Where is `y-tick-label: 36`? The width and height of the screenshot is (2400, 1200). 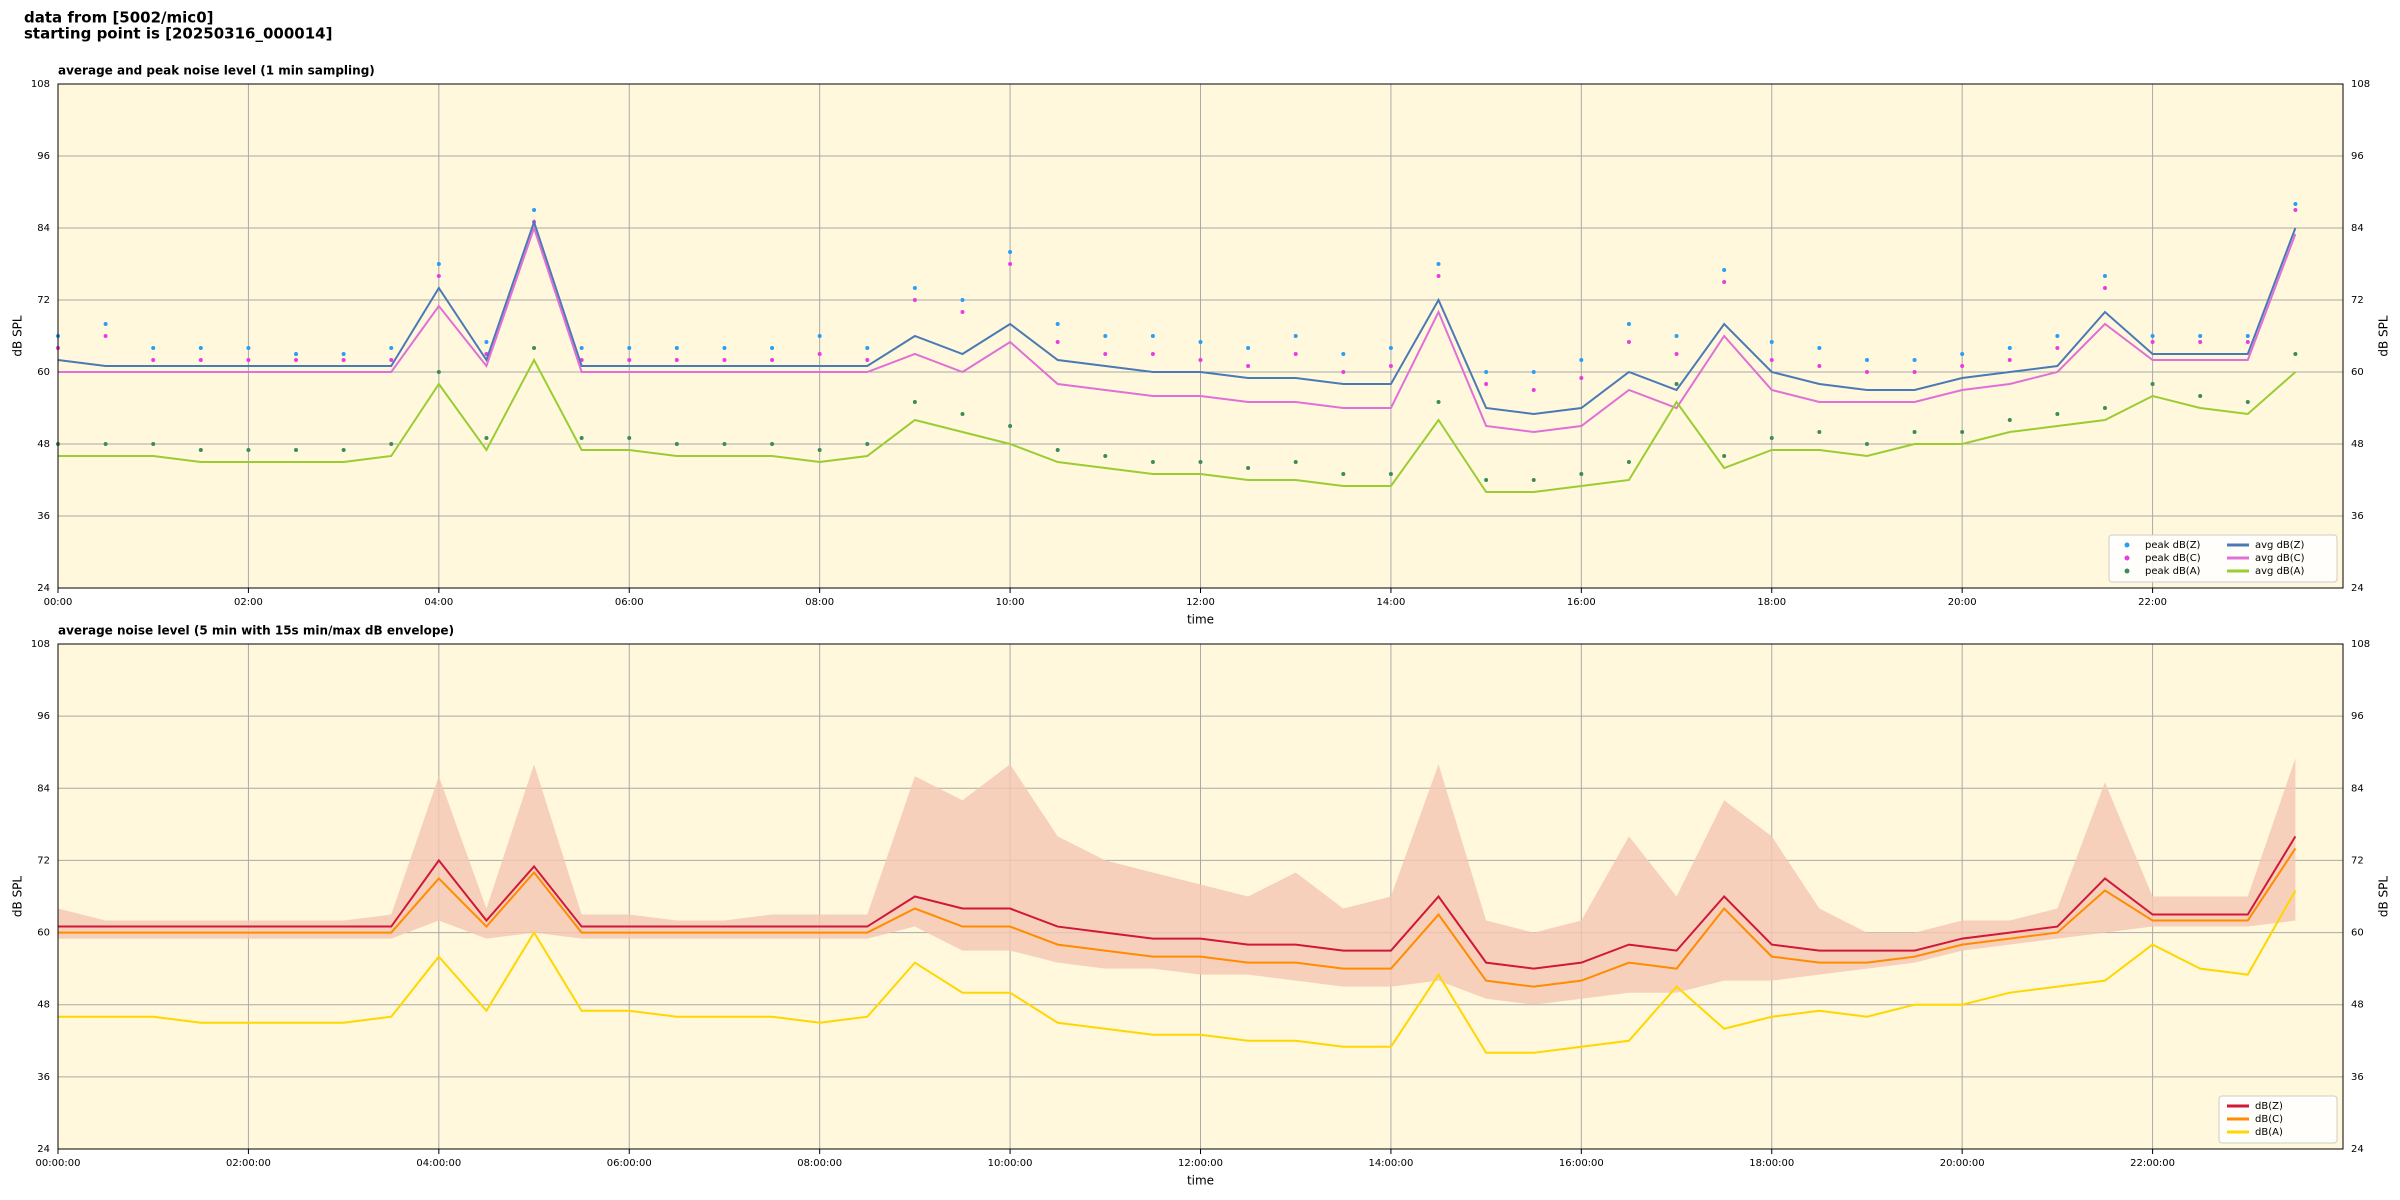 y-tick-label: 36 is located at coordinates (43, 516).